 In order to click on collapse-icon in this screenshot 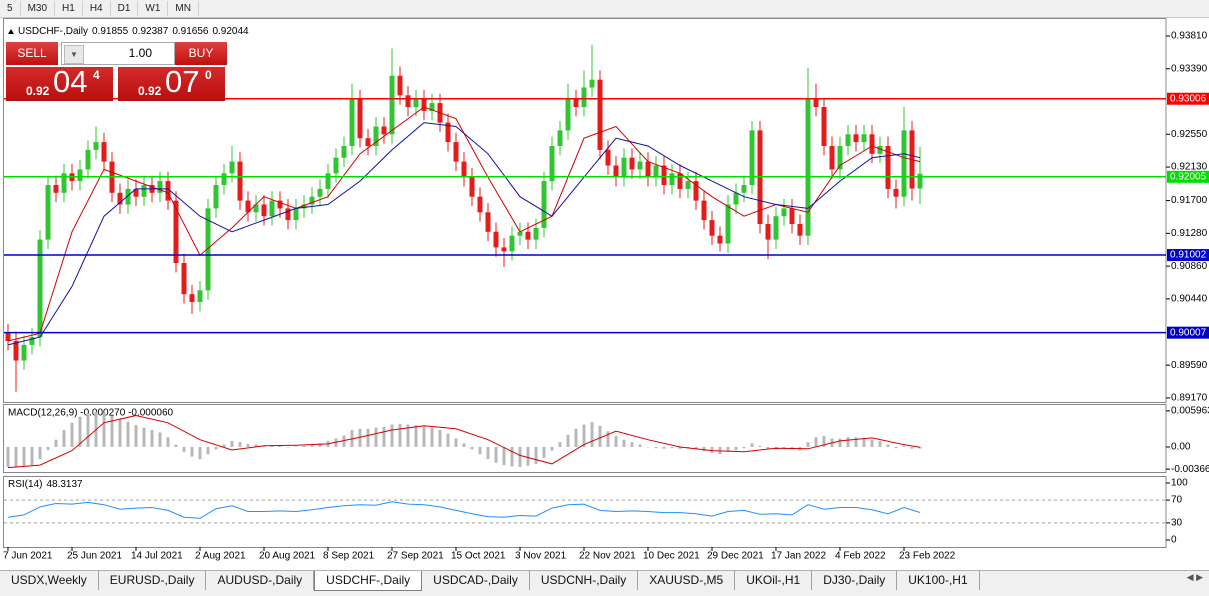, I will do `click(11, 31)`.